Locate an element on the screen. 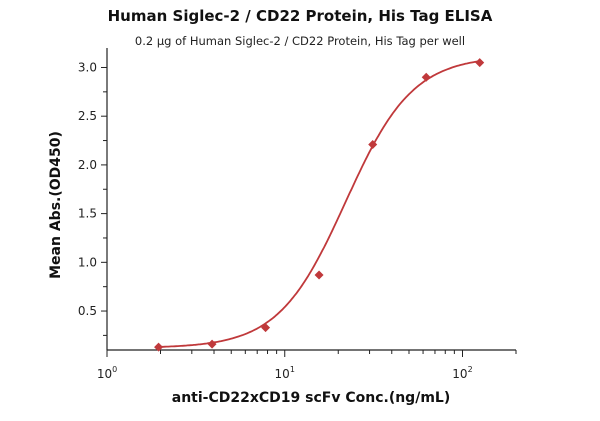  y-tick-label: 0.5 is located at coordinates (87, 311).